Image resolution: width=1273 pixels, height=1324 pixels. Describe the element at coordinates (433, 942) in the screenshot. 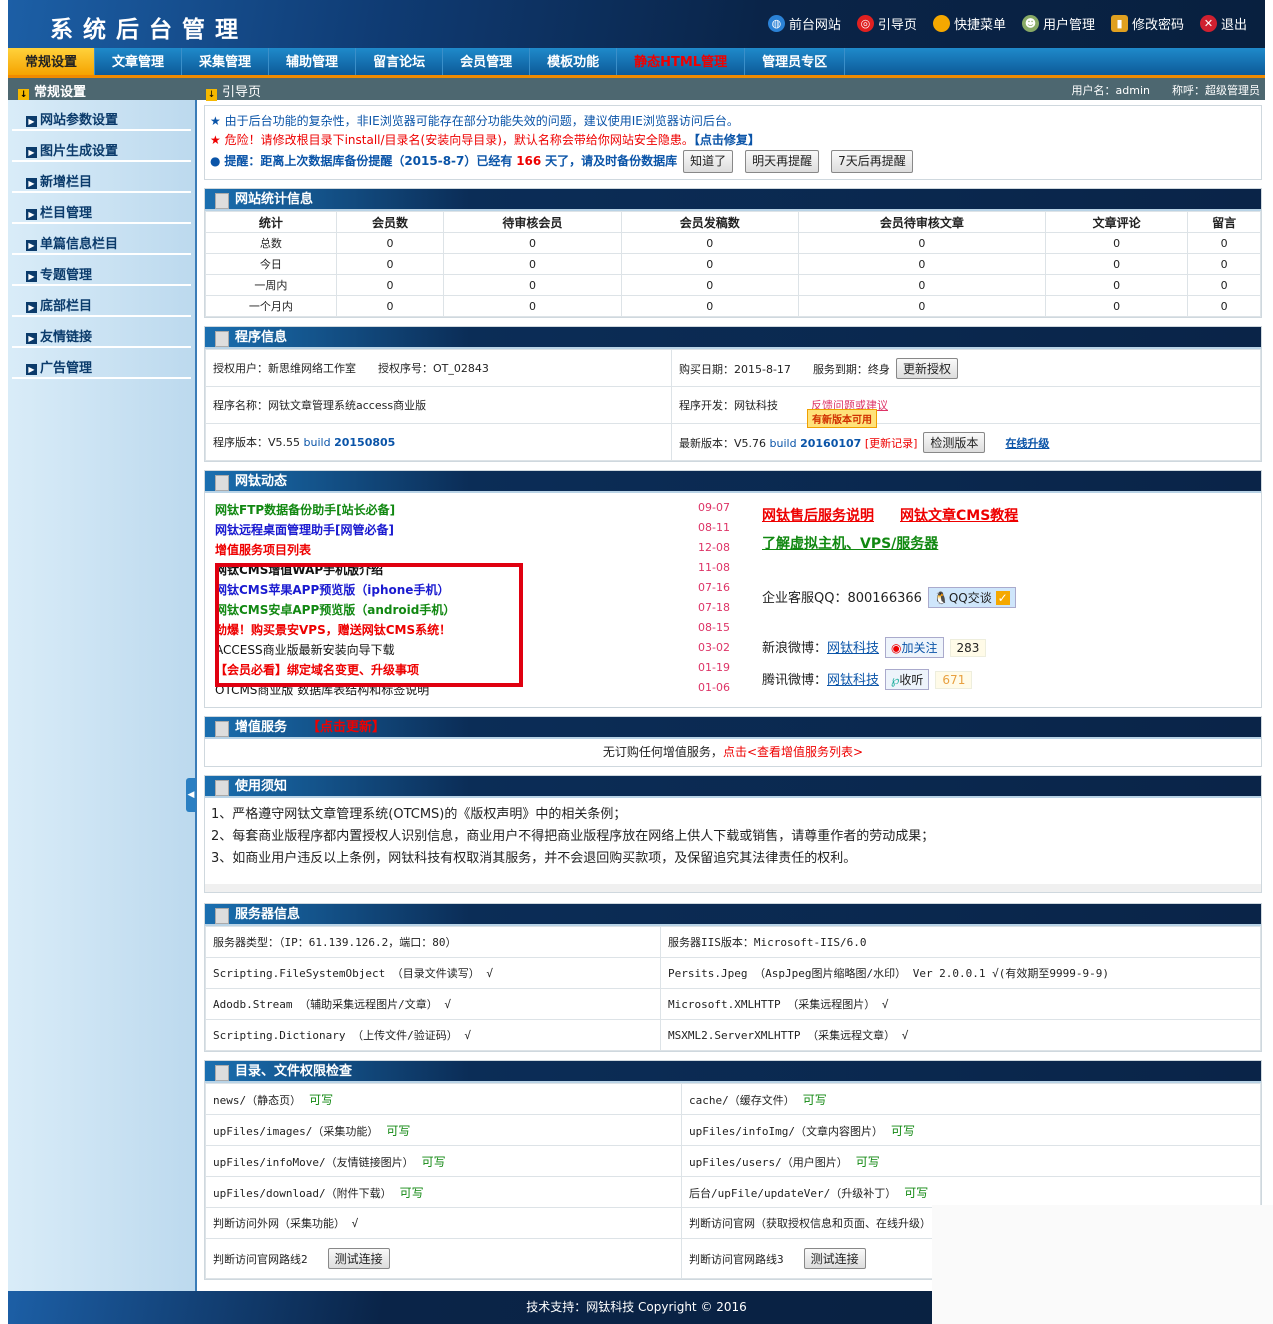

I see `server-cell: 服务器类型：（IP：61.139.126.2，端口：80）` at that location.